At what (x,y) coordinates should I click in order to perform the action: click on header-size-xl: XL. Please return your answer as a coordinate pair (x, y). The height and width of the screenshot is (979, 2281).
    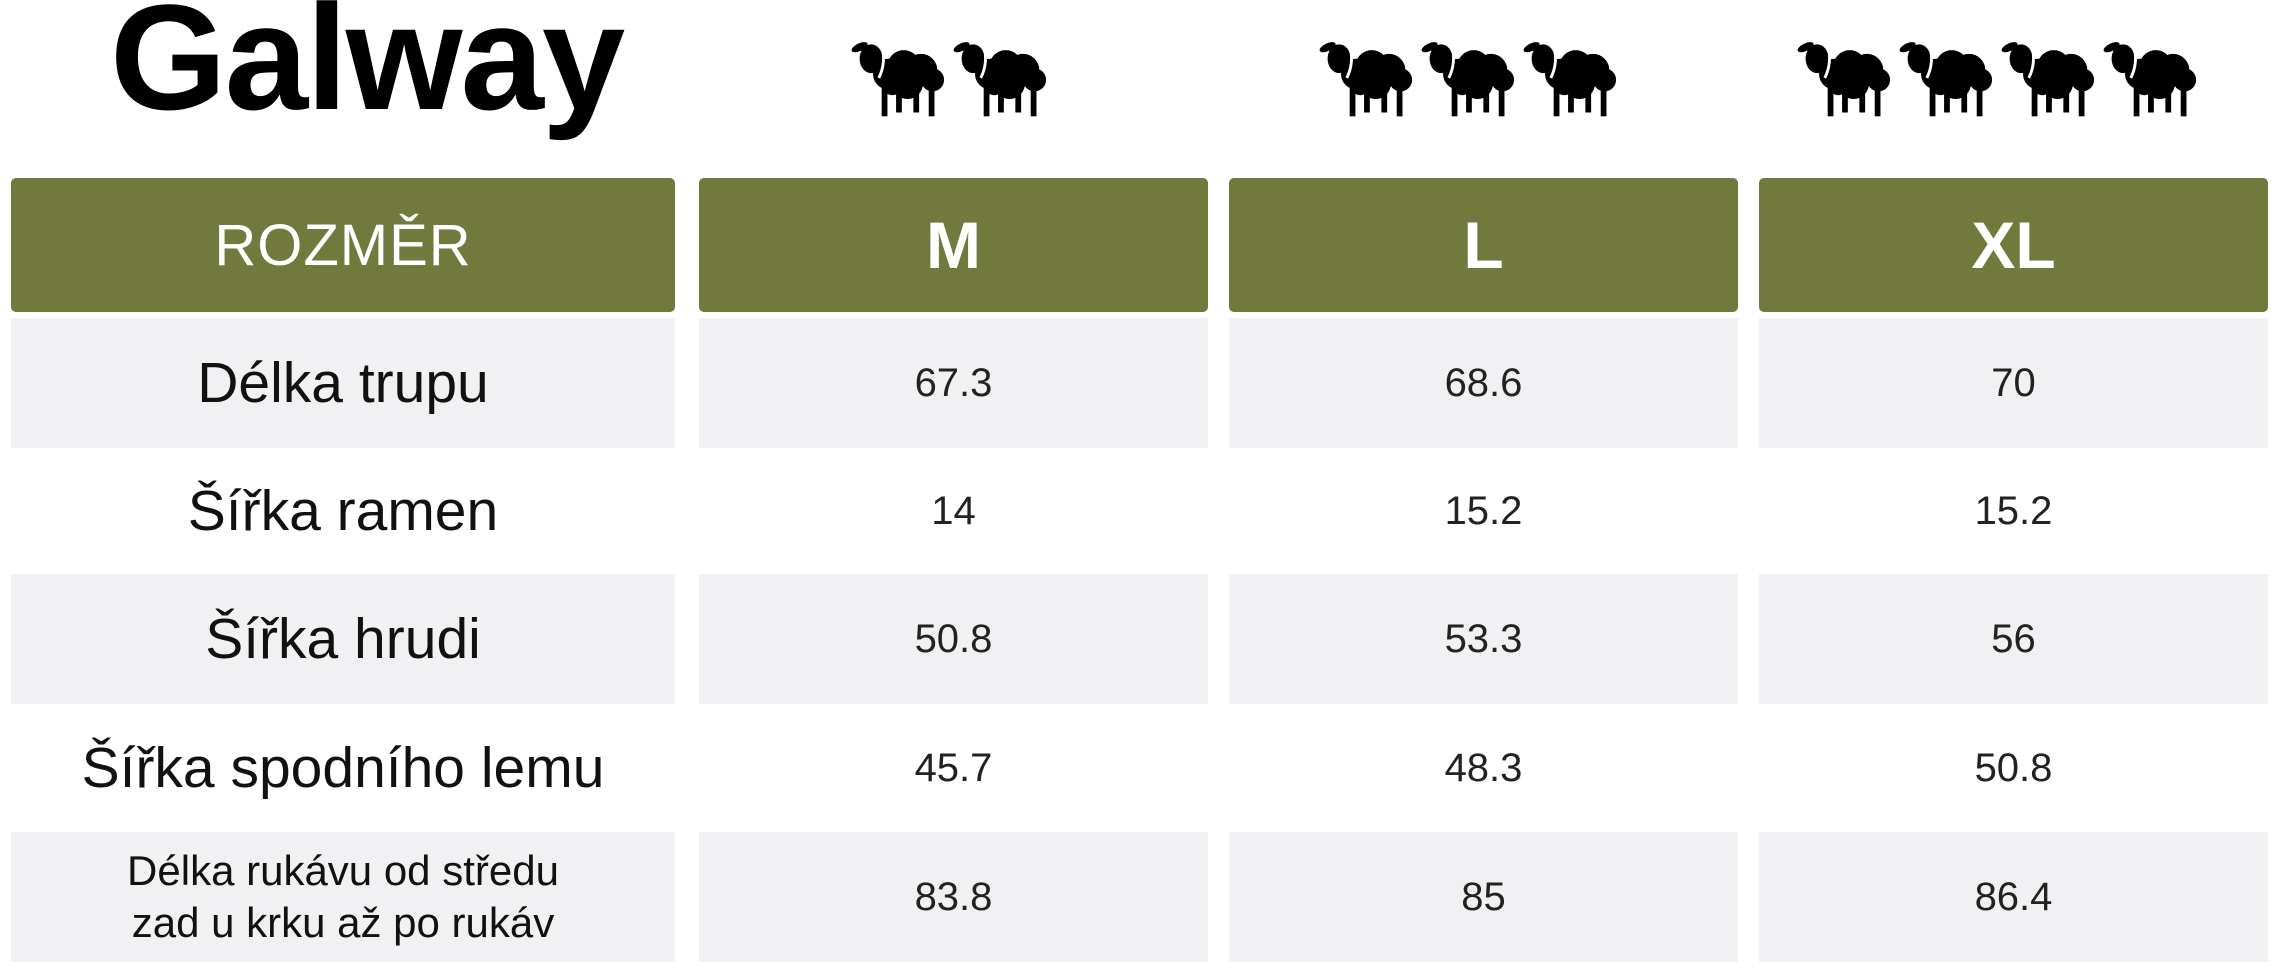
    Looking at the image, I should click on (2013, 245).